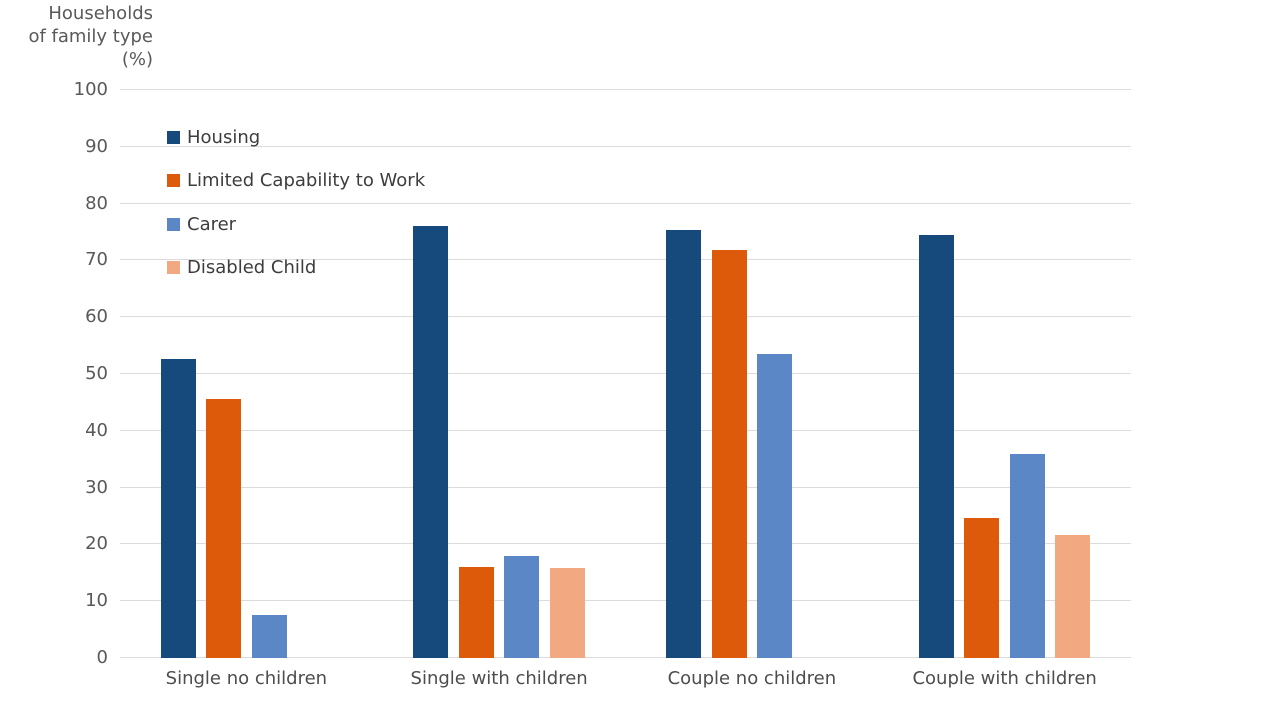  What do you see at coordinates (137, 59) in the screenshot?
I see `y-axis-title-line: (%)` at bounding box center [137, 59].